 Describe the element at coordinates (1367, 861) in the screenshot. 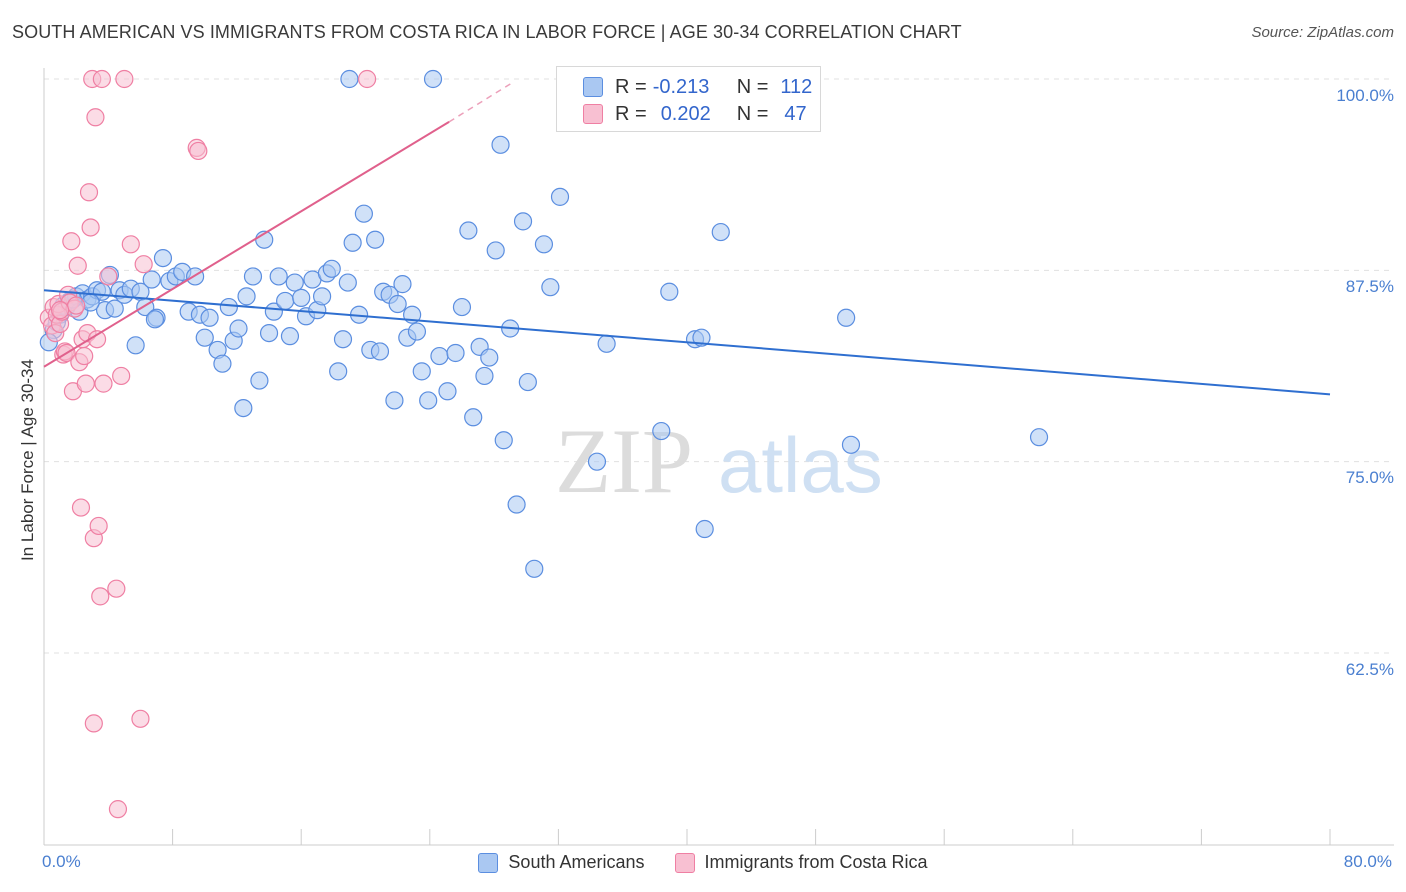

I see `x-tick-label-max: 80.0%` at that location.